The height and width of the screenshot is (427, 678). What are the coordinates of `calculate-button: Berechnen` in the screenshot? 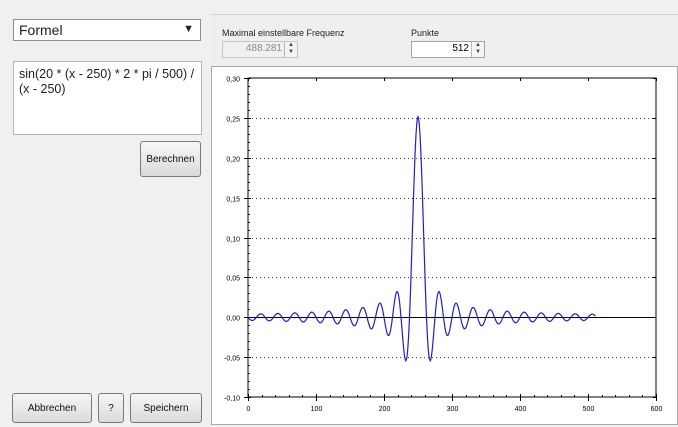 It's located at (170, 159).